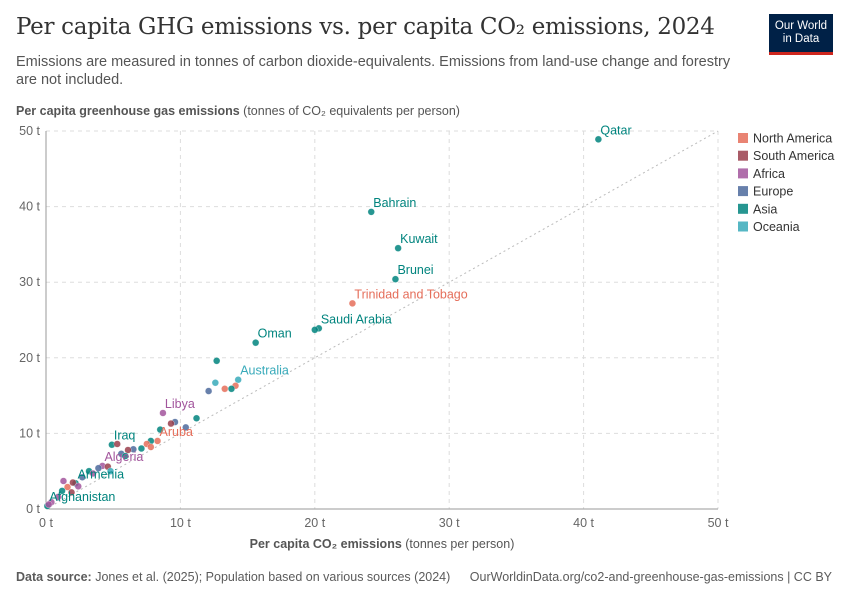 Image resolution: width=850 pixels, height=600 pixels. What do you see at coordinates (101, 474) in the screenshot?
I see `data-label: Armenia` at bounding box center [101, 474].